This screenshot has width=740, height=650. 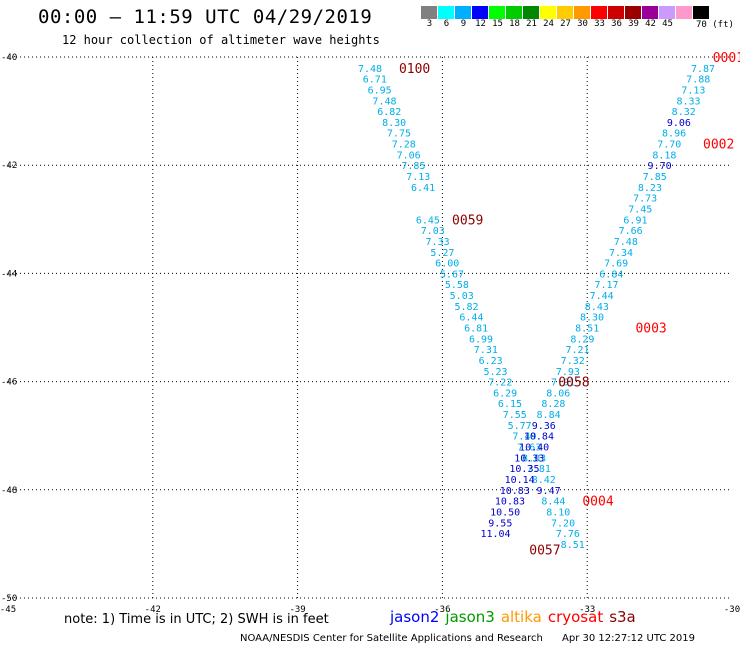 What do you see at coordinates (650, 188) in the screenshot?
I see `wave-height-value: 8.23` at bounding box center [650, 188].